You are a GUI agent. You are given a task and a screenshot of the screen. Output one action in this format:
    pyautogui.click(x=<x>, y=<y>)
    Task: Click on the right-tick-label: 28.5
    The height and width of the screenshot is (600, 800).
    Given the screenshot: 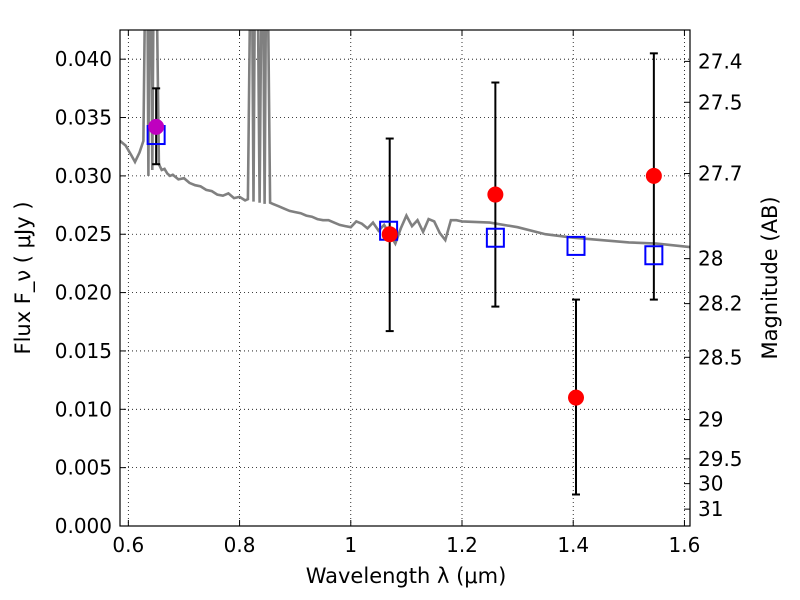 What is the action you would take?
    pyautogui.click(x=720, y=357)
    